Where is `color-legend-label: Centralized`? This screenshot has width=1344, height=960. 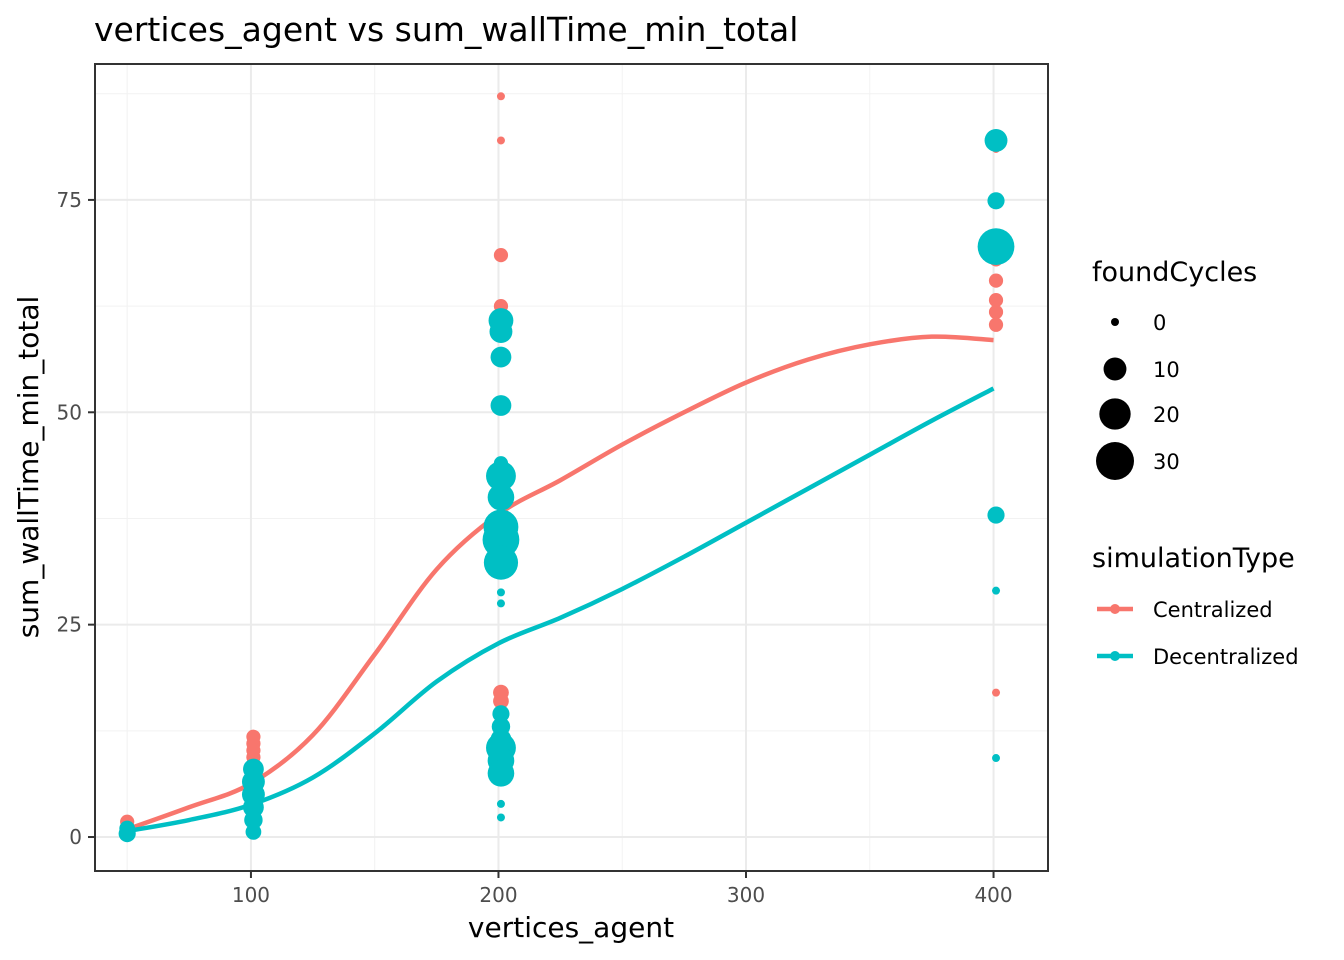 color-legend-label: Centralized is located at coordinates (1213, 610).